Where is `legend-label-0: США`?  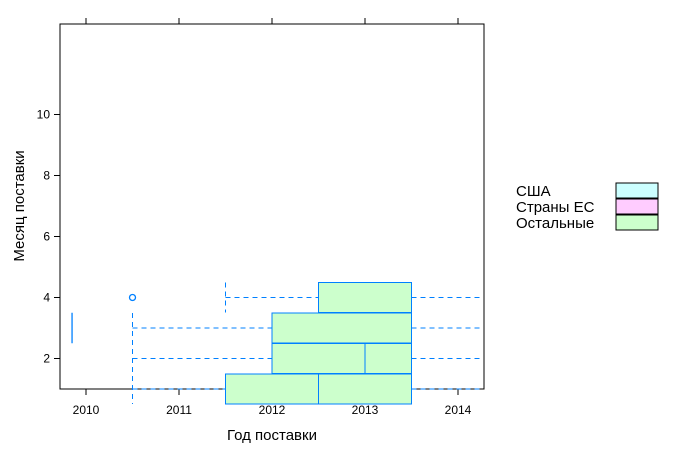 legend-label-0: США is located at coordinates (533, 191).